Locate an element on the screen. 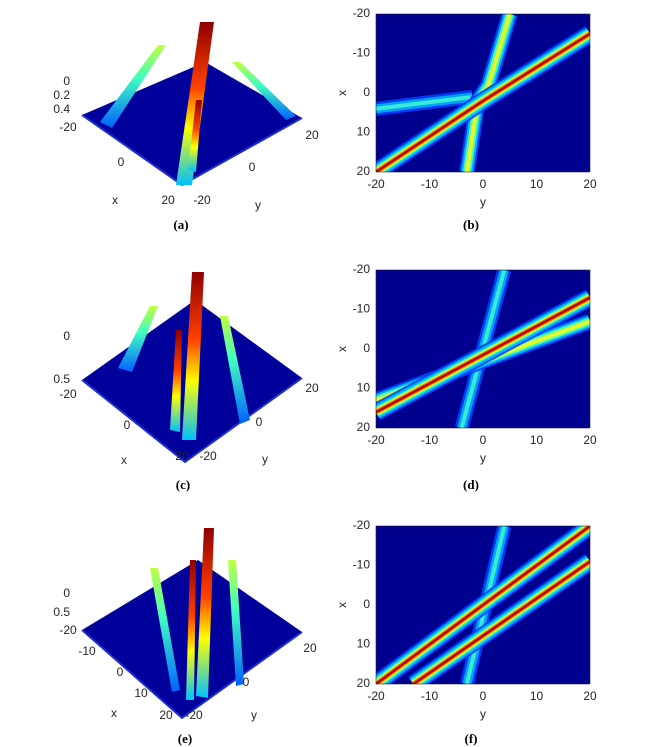 The height and width of the screenshot is (747, 654). z-tick-label: 0.2 is located at coordinates (61, 95).